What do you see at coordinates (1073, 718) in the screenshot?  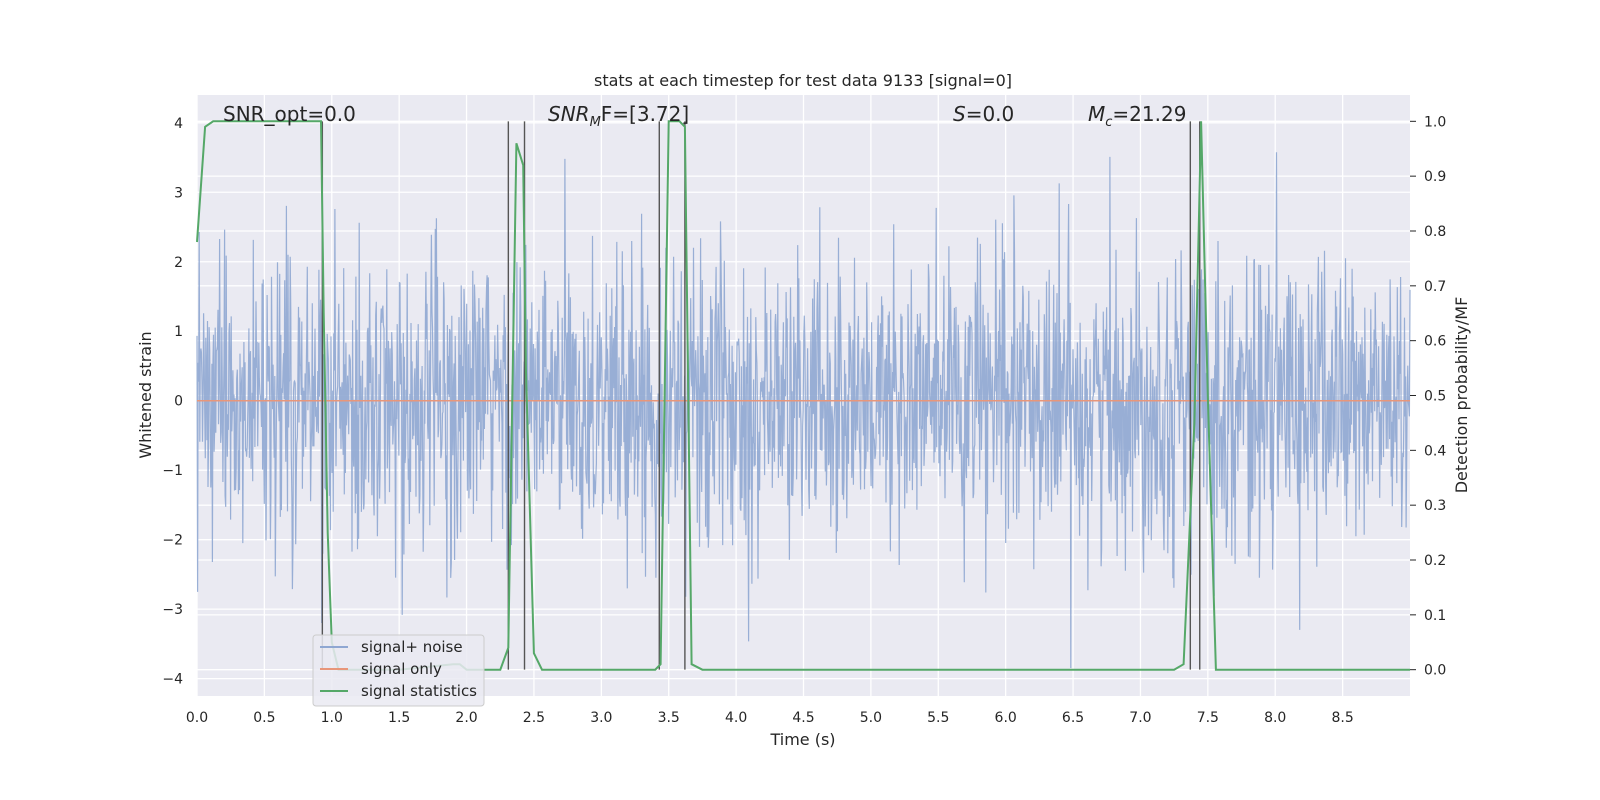 I see `x-tick-label: 6.5` at bounding box center [1073, 718].